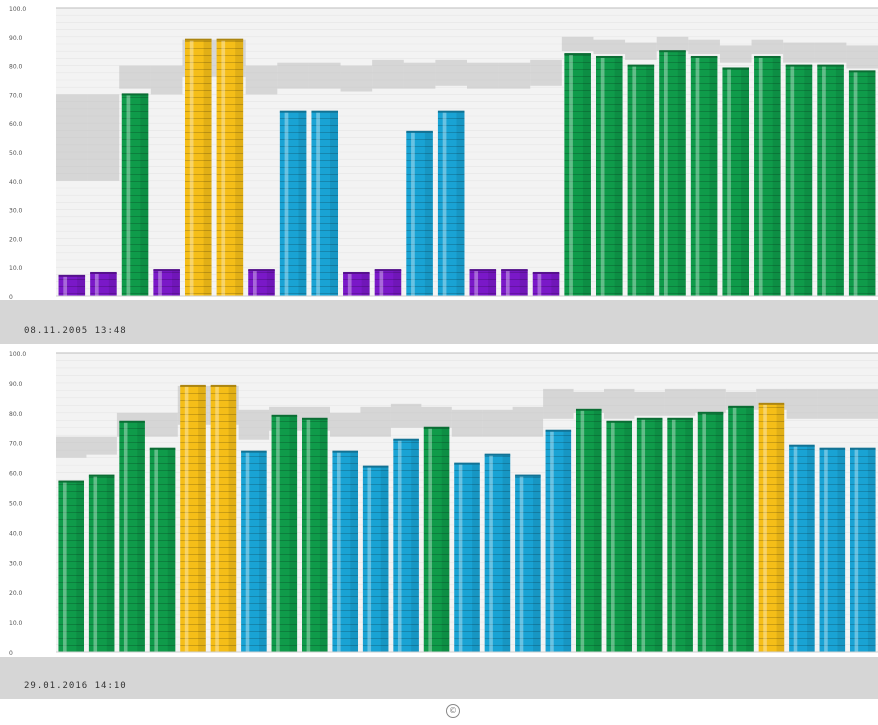  I want to click on y-tick-label: 10.0, so click(16, 623).